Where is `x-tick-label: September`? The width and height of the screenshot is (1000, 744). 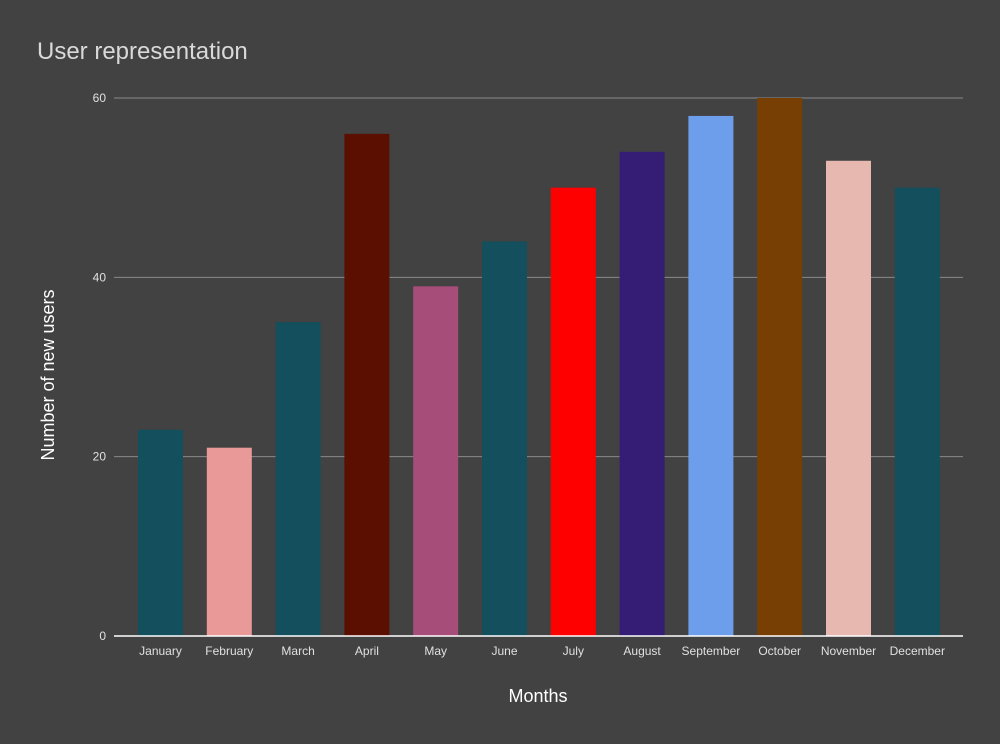 x-tick-label: September is located at coordinates (711, 651).